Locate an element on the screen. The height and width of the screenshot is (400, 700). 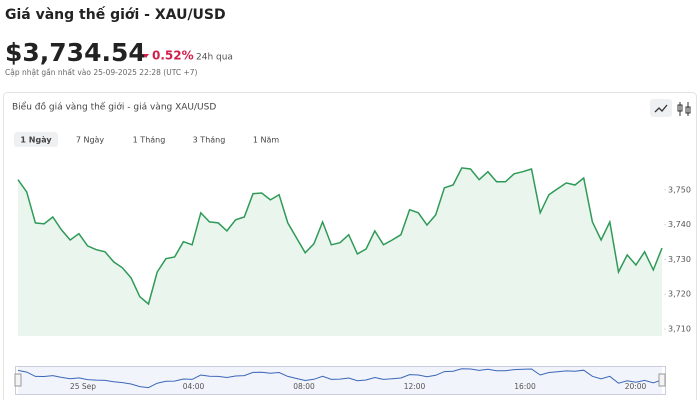
y-tick-label: 3,740 is located at coordinates (679, 224).